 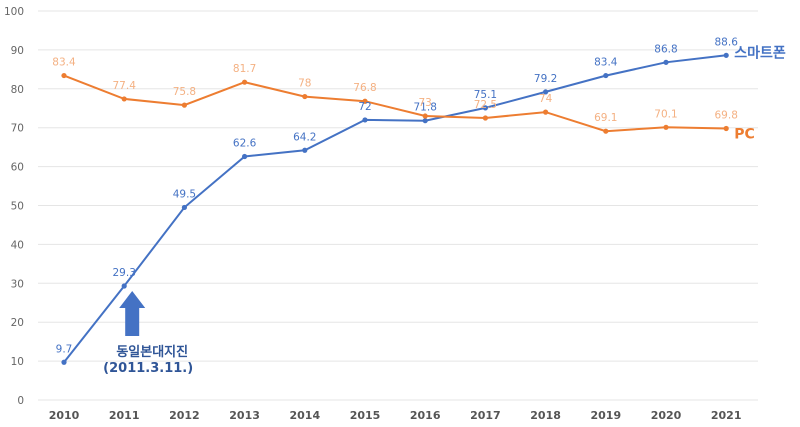 I want to click on x-tick-label: 2010, so click(x=64, y=415).